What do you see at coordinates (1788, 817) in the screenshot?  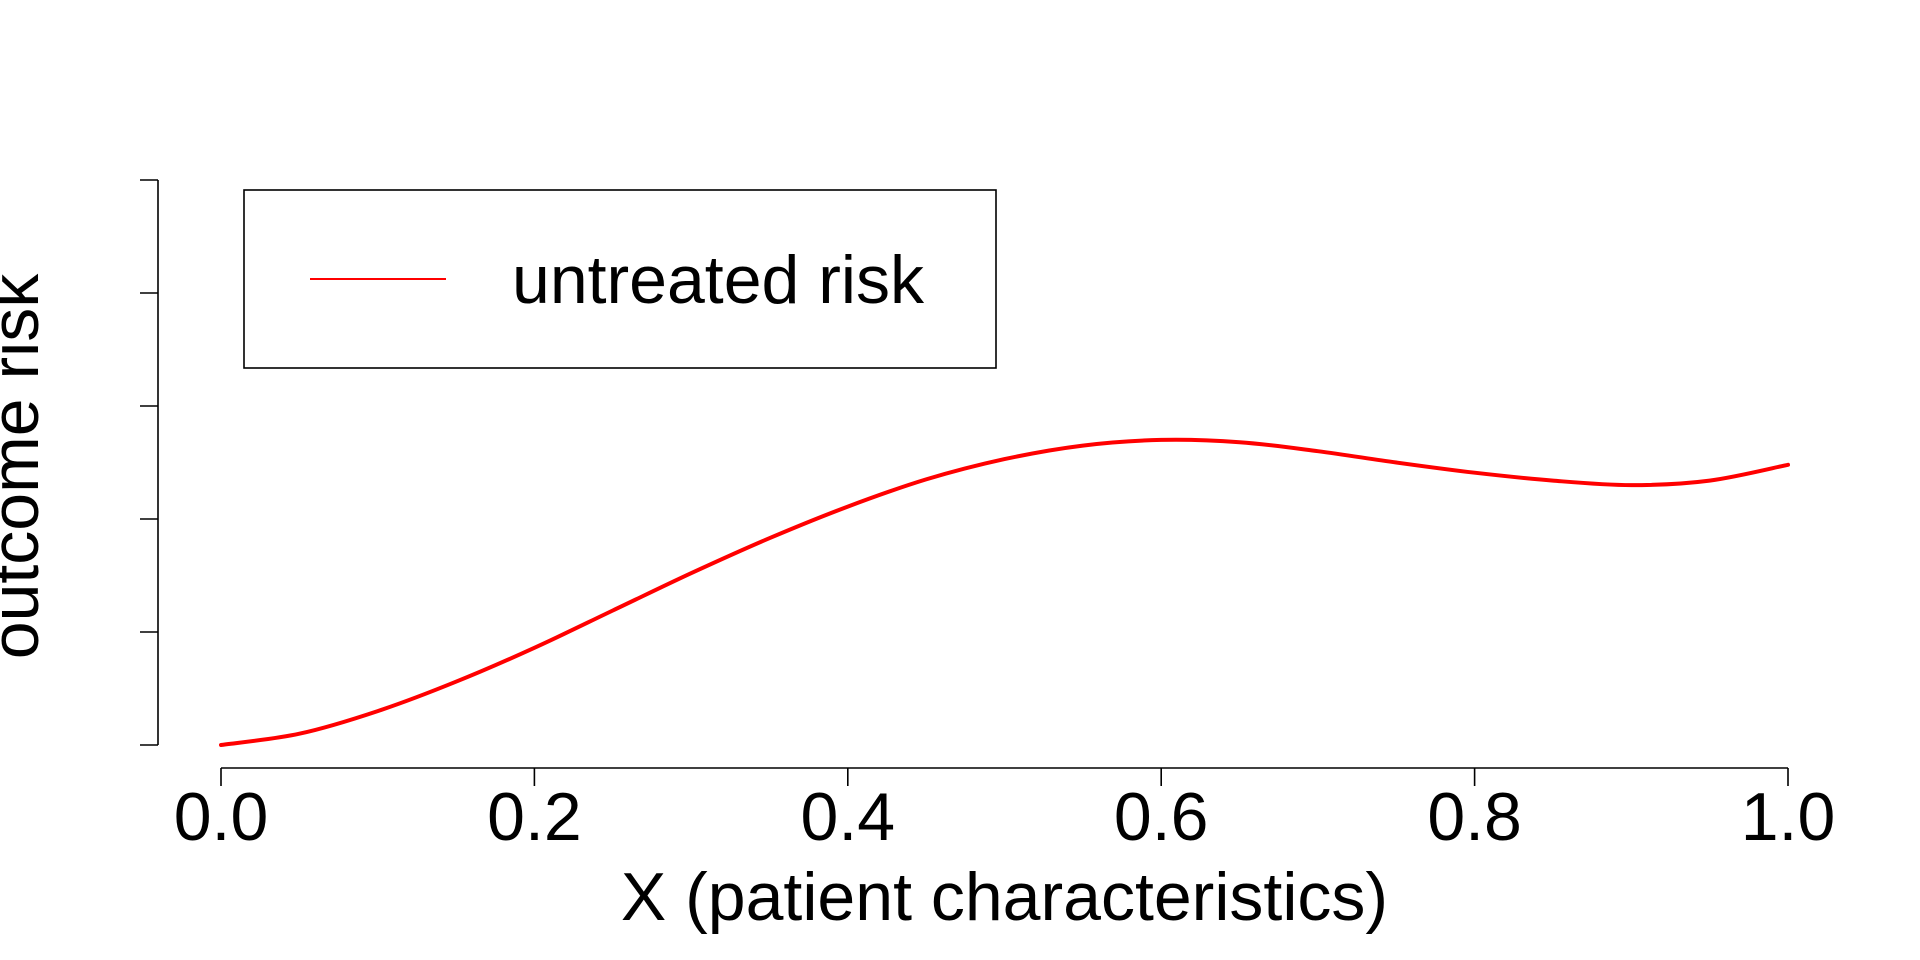 I see `x-tick-label: 1.0` at bounding box center [1788, 817].